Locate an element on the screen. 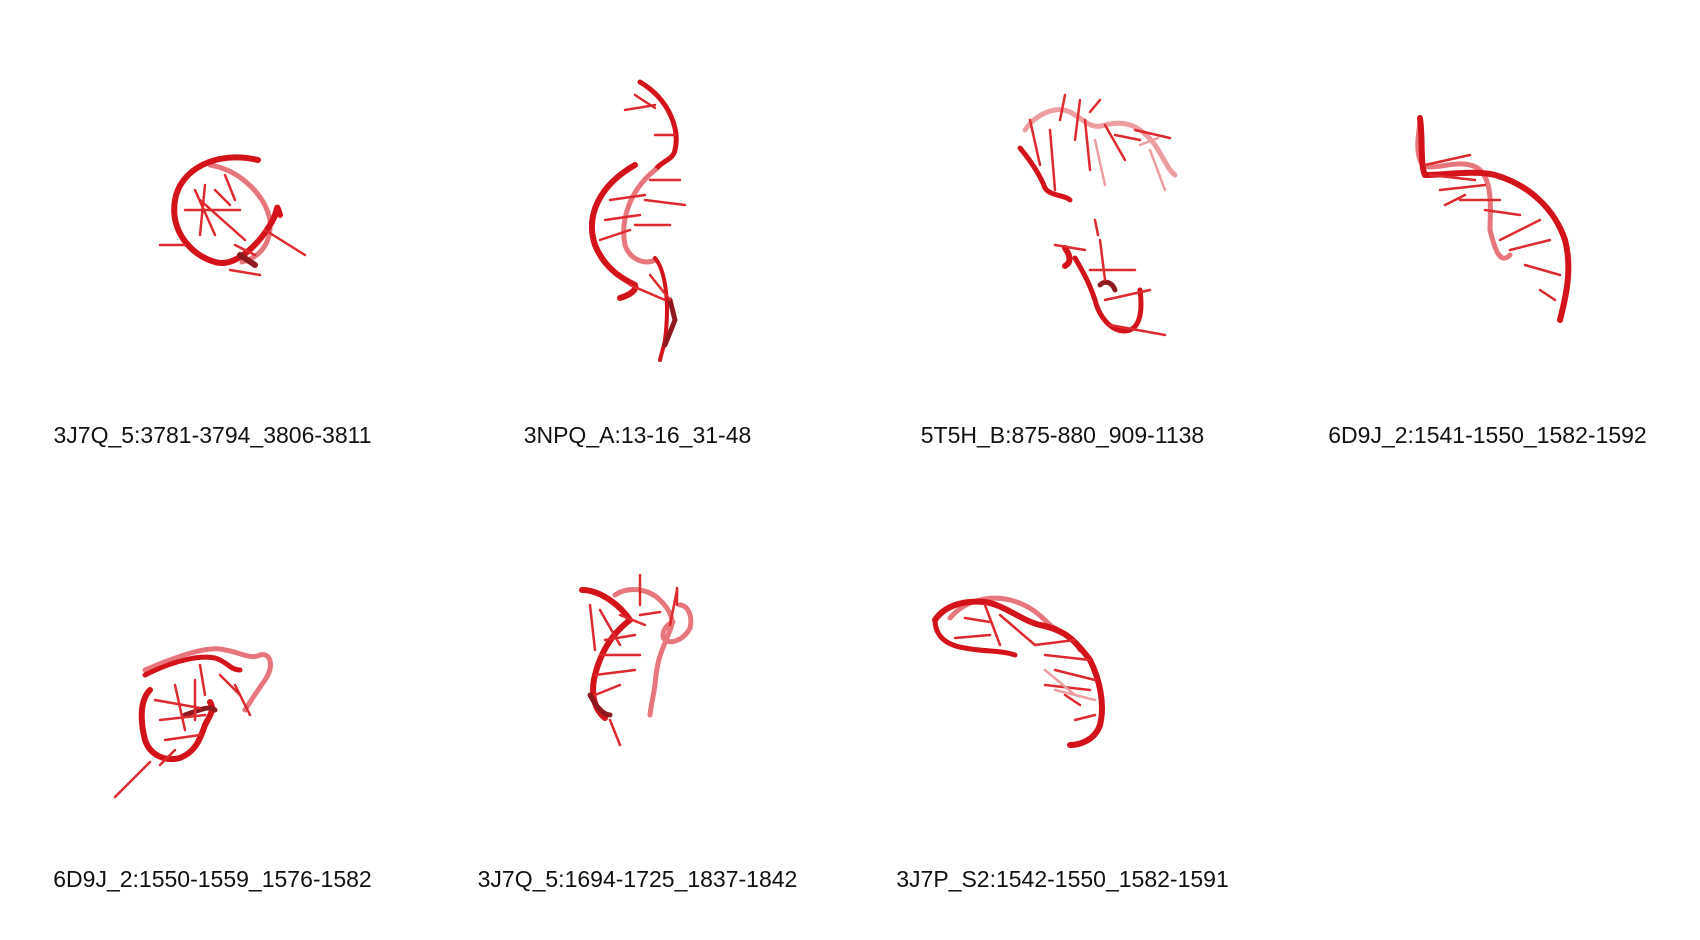 Image resolution: width=1700 pixels, height=940 pixels. structure-panel-4: 6D9J_2:1541-1550_1582-1592 is located at coordinates (1487, 224).